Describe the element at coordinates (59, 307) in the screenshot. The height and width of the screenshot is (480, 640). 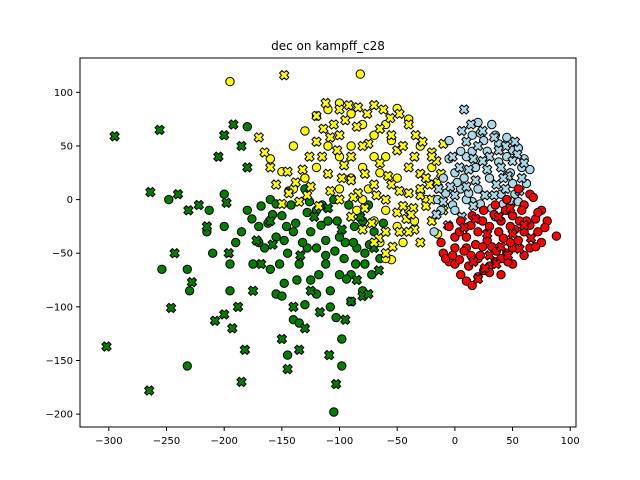
I see `y-tick-label-2: −100` at that location.